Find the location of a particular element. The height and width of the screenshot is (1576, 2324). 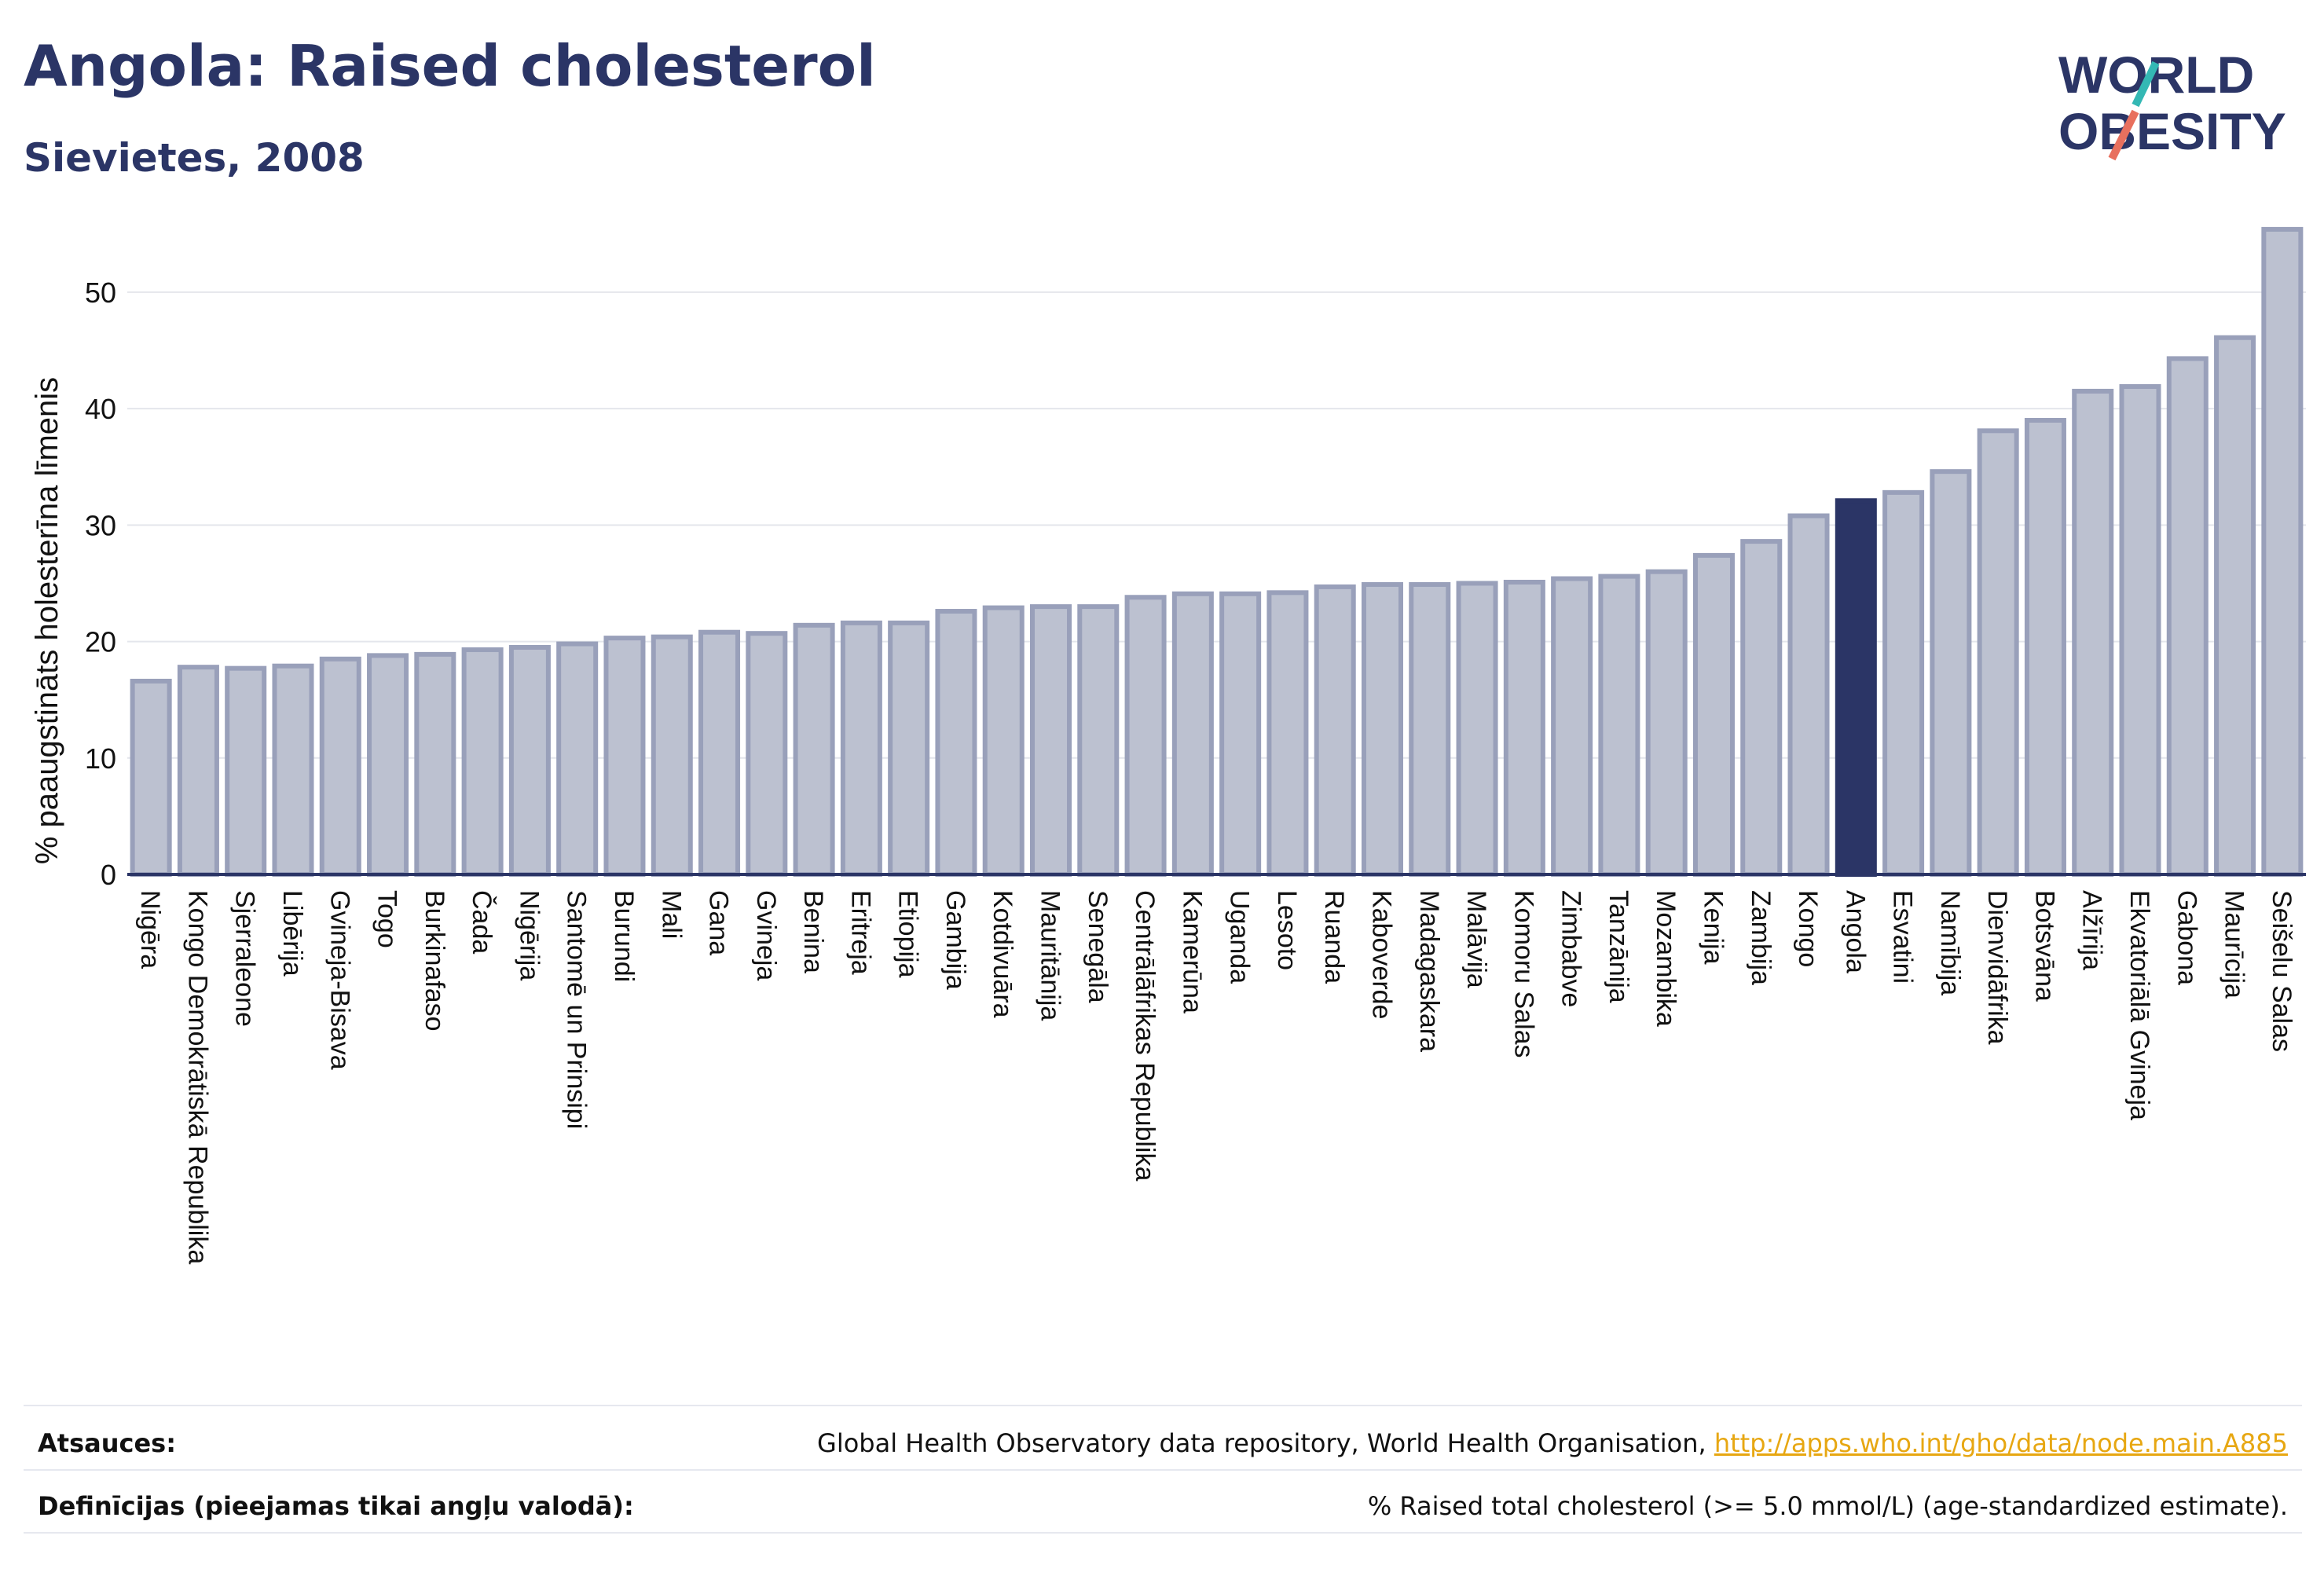

x-tick-label: Senegāla is located at coordinates (1098, 946).